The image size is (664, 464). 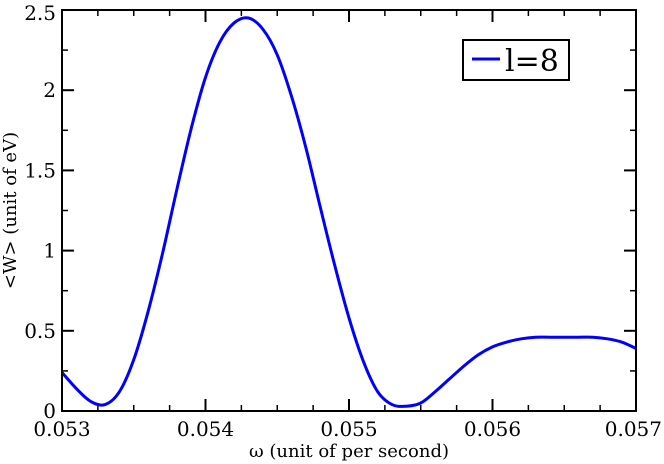 What do you see at coordinates (61, 429) in the screenshot?
I see `x-tick-label: 0.053` at bounding box center [61, 429].